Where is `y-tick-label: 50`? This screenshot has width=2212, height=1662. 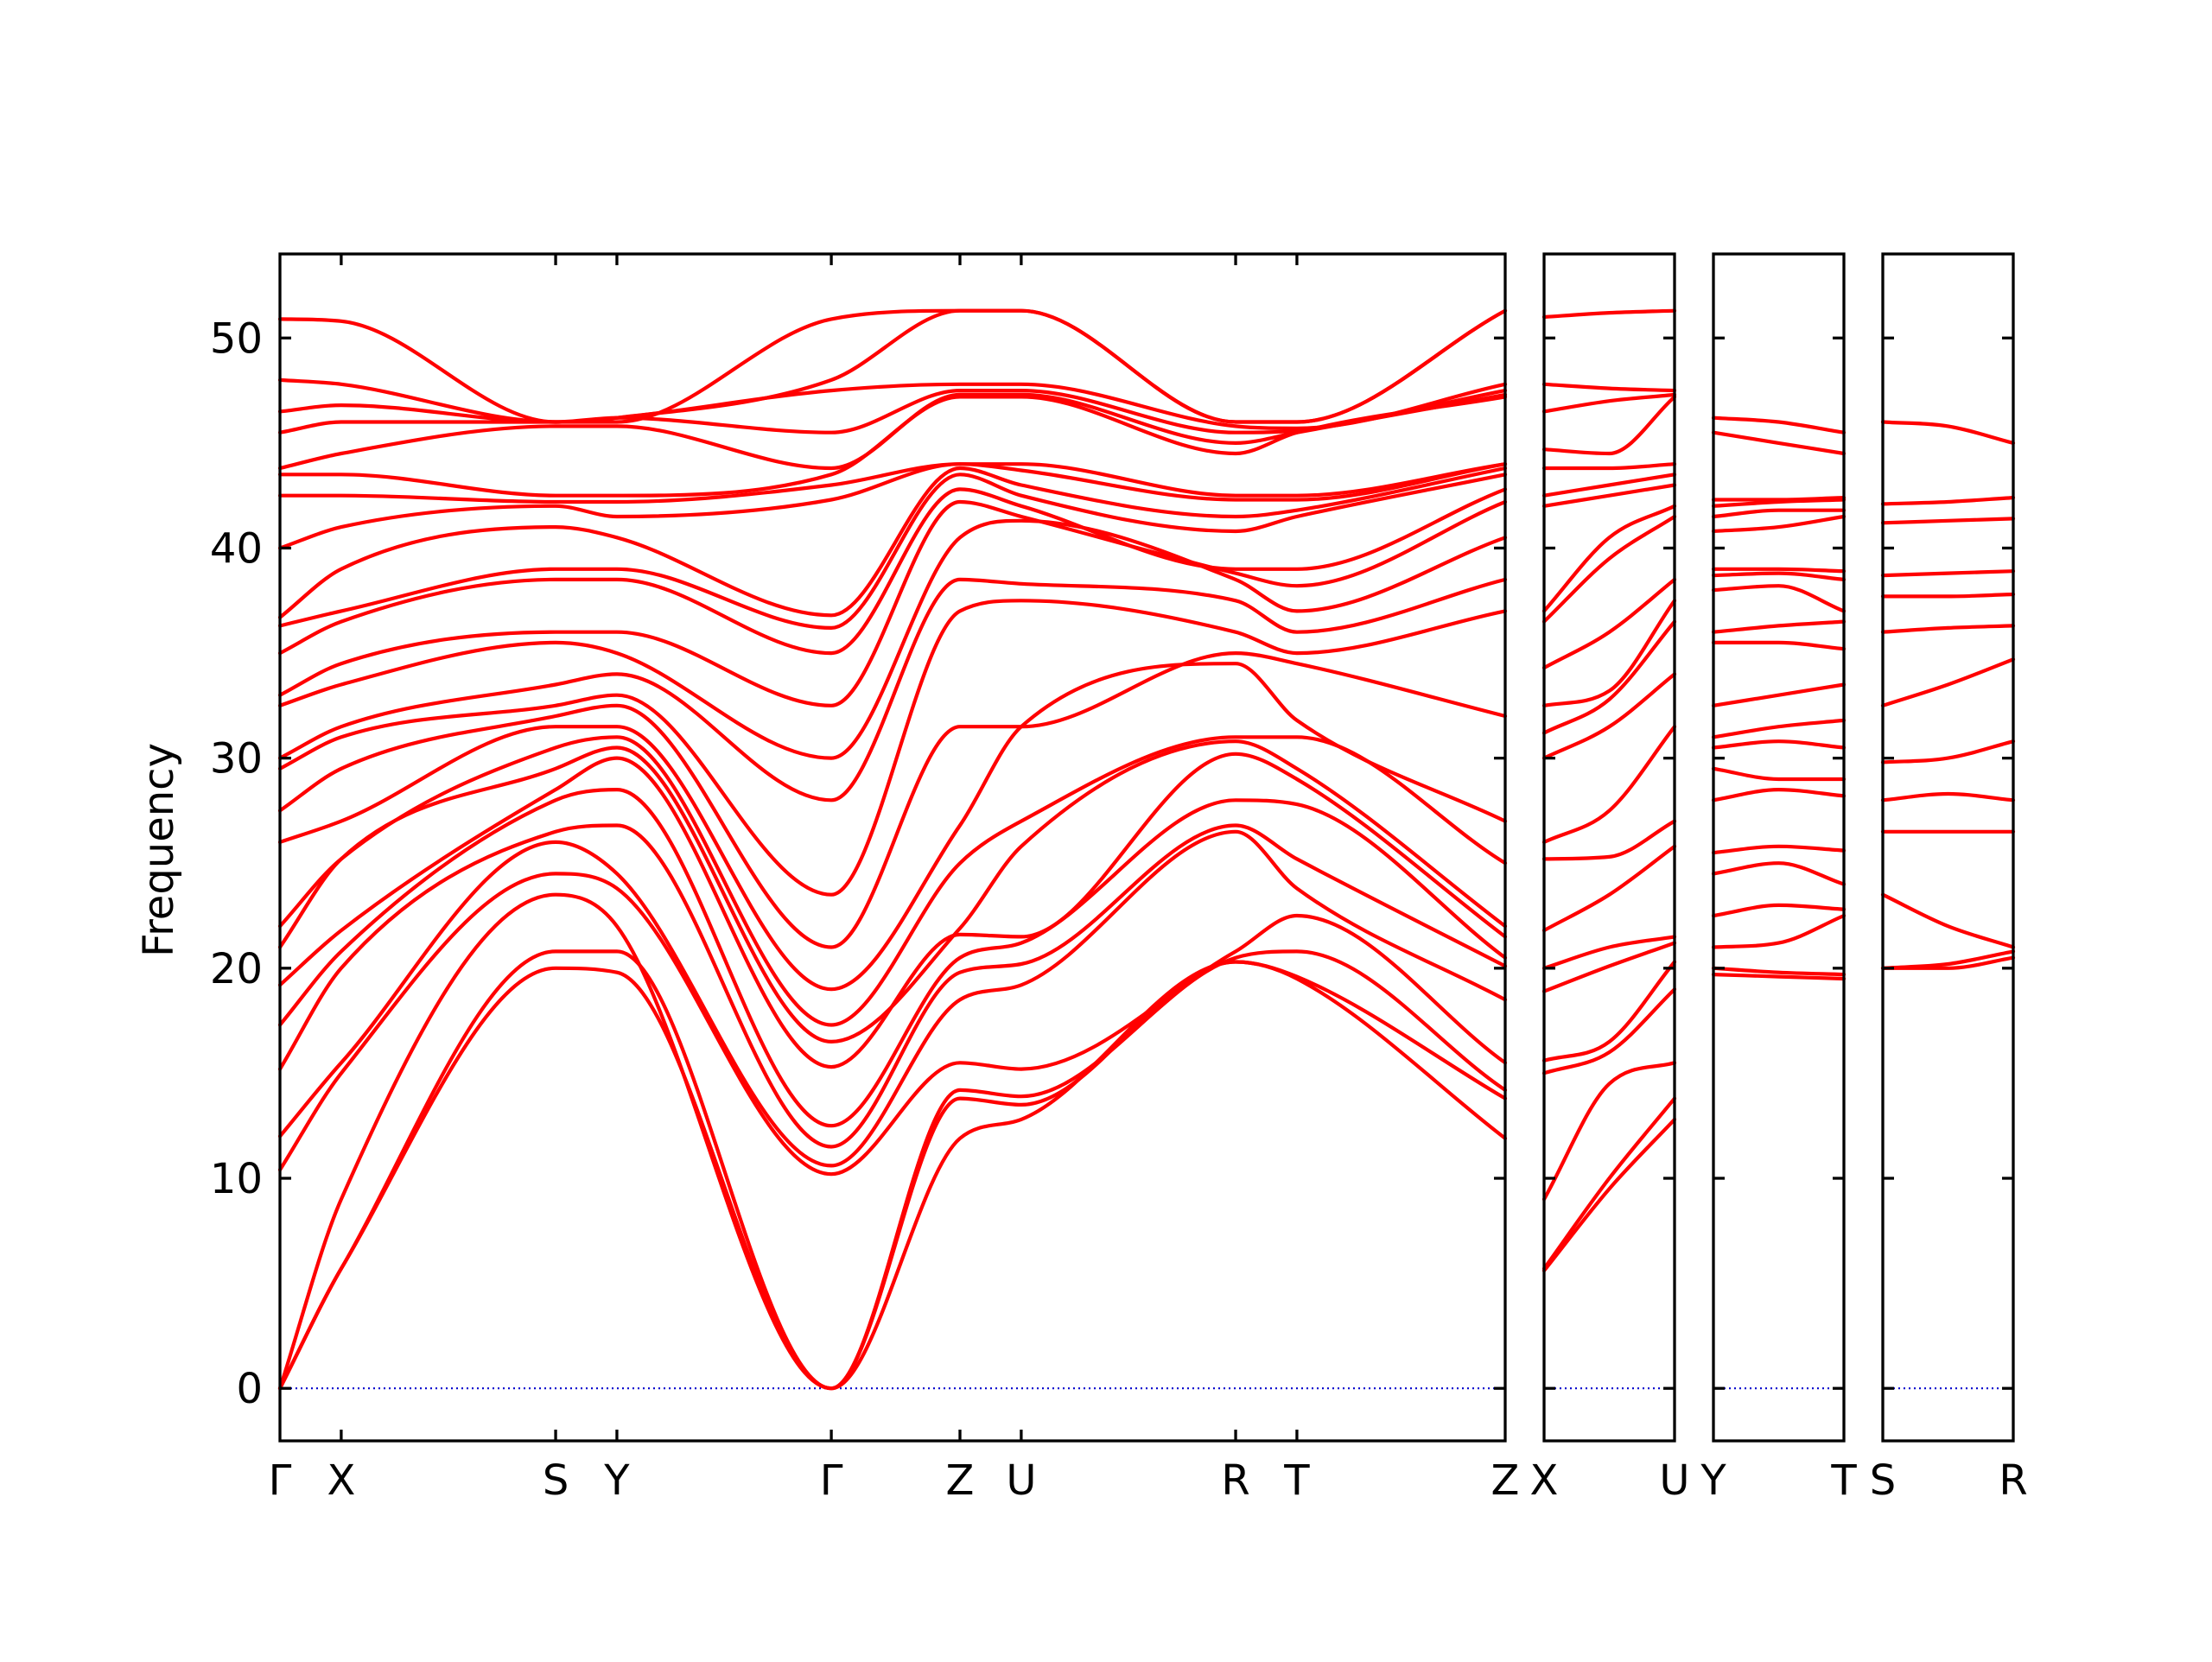 y-tick-label: 50 is located at coordinates (236, 338).